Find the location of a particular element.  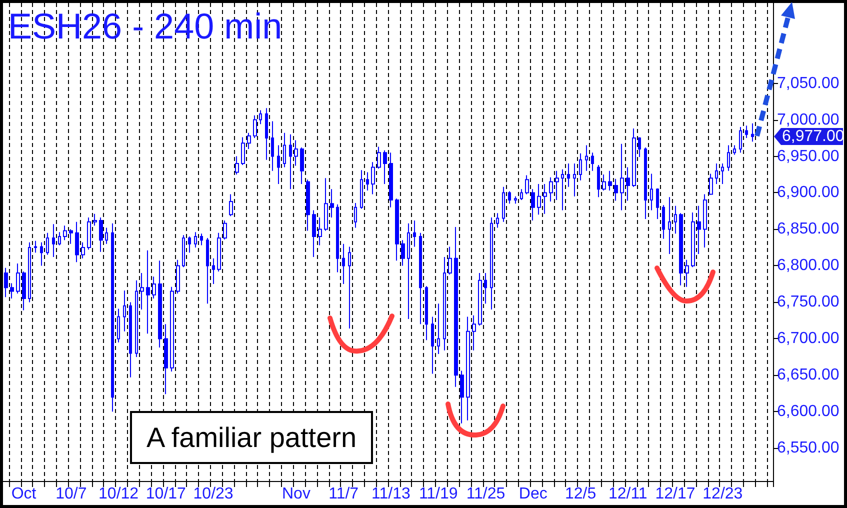

x-tick-label: 12/11 is located at coordinates (628, 494).